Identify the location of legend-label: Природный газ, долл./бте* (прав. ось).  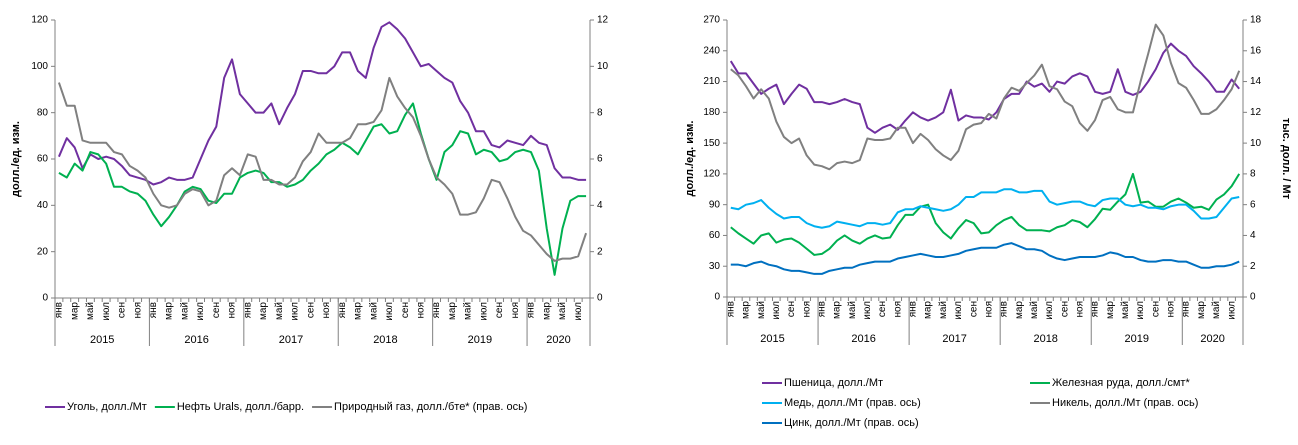
(430, 407).